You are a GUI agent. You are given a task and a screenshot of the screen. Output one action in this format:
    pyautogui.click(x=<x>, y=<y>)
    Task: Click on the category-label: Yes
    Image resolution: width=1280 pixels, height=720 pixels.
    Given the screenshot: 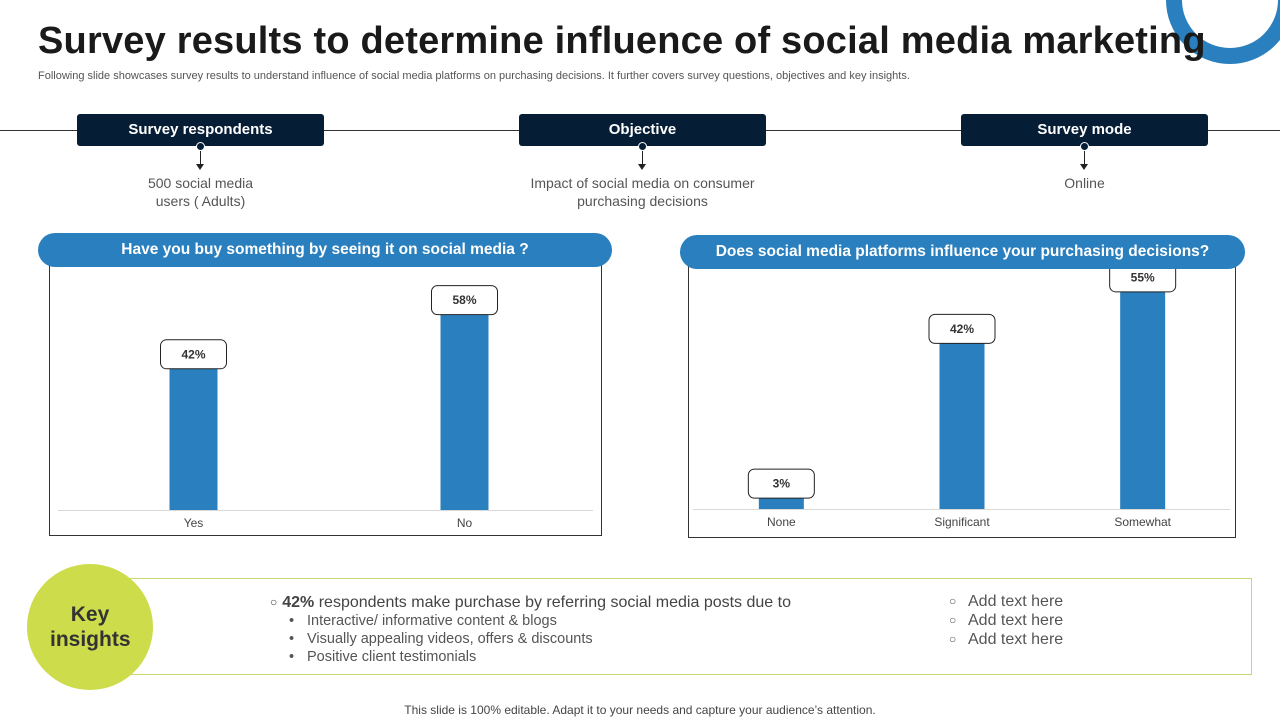 What is the action you would take?
    pyautogui.click(x=194, y=523)
    